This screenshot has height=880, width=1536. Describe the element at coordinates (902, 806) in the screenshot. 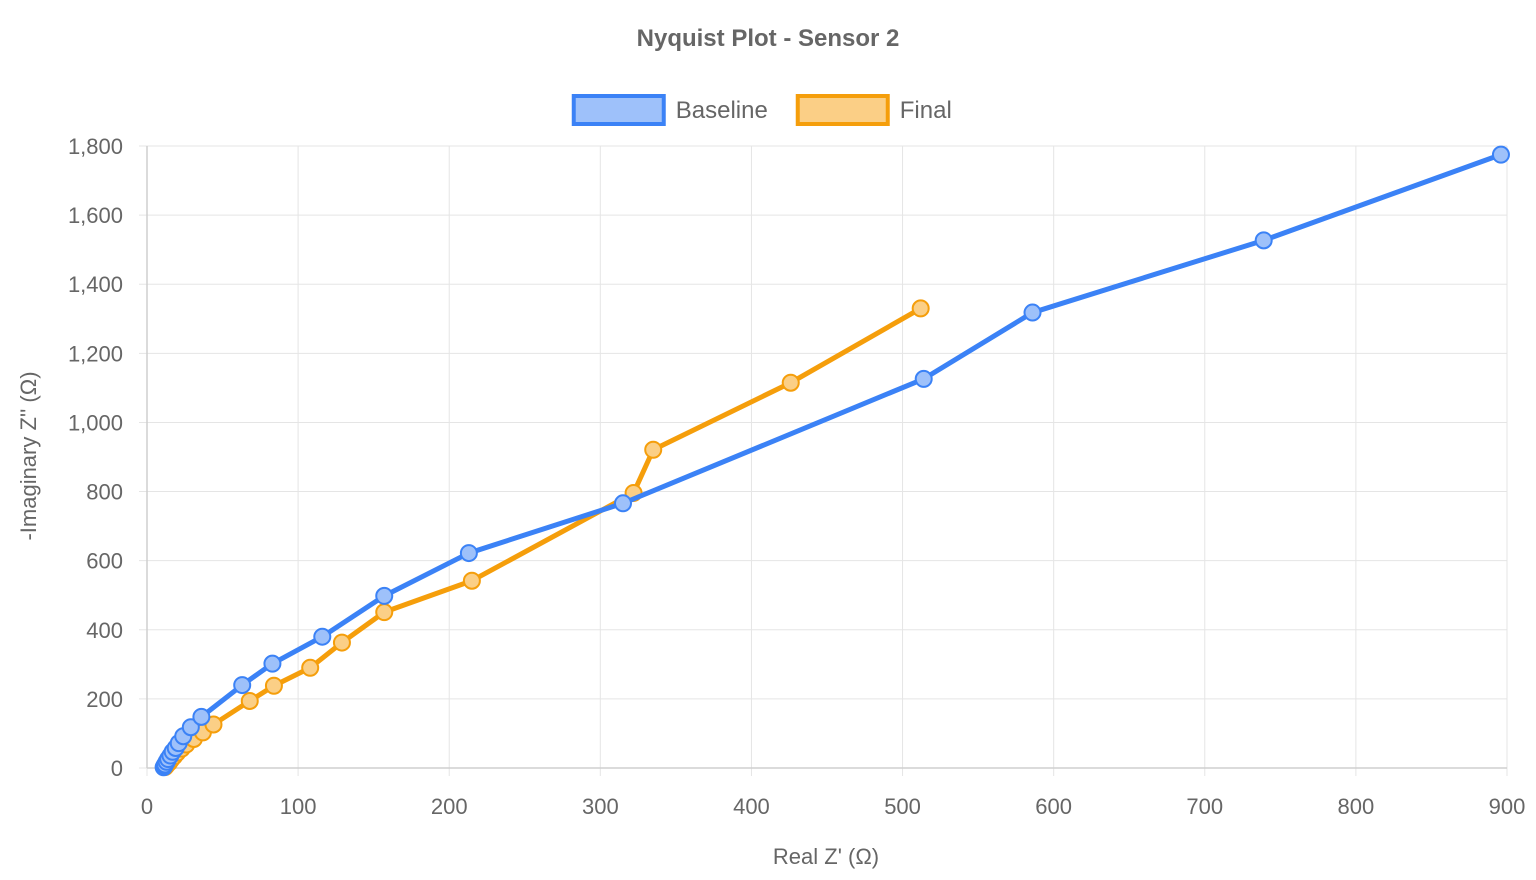

I see `x-tick-label: 500` at that location.